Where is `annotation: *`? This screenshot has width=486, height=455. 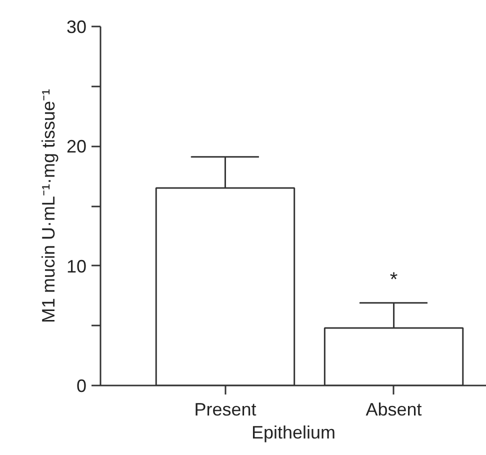
annotation: * is located at coordinates (394, 279).